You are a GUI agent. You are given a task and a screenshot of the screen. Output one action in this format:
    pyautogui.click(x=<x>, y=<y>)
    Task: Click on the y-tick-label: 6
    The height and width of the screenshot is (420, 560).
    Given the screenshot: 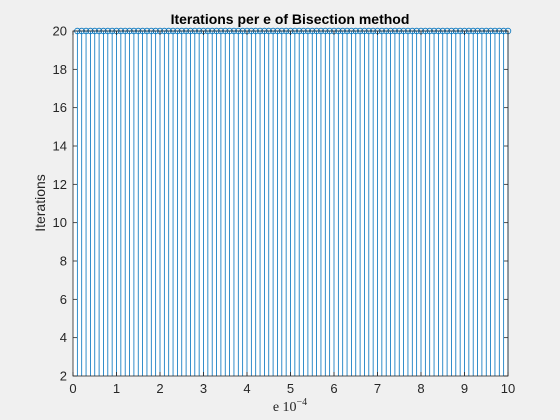 What is the action you would take?
    pyautogui.click(x=63, y=299)
    